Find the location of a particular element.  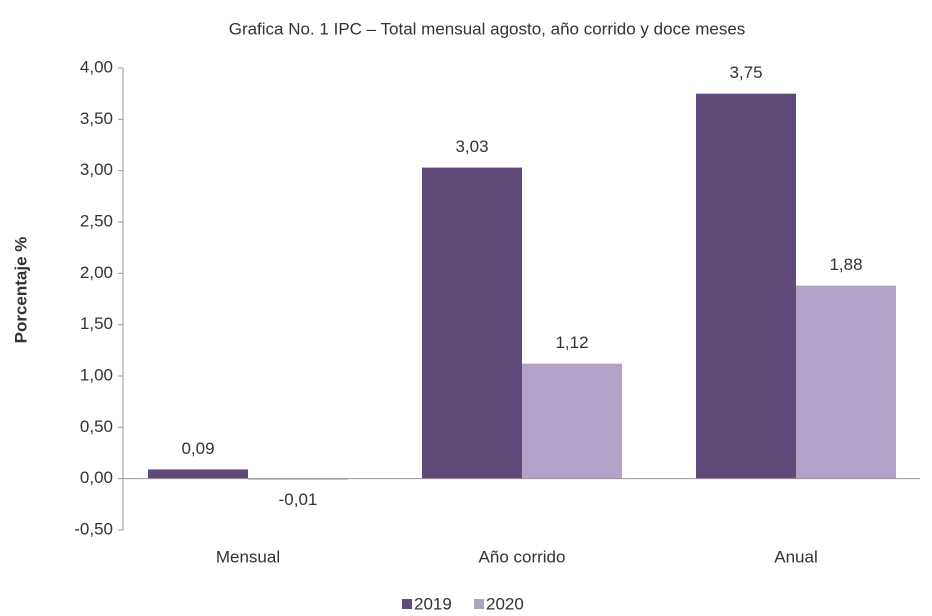

value-label: 3,75 is located at coordinates (745, 72).